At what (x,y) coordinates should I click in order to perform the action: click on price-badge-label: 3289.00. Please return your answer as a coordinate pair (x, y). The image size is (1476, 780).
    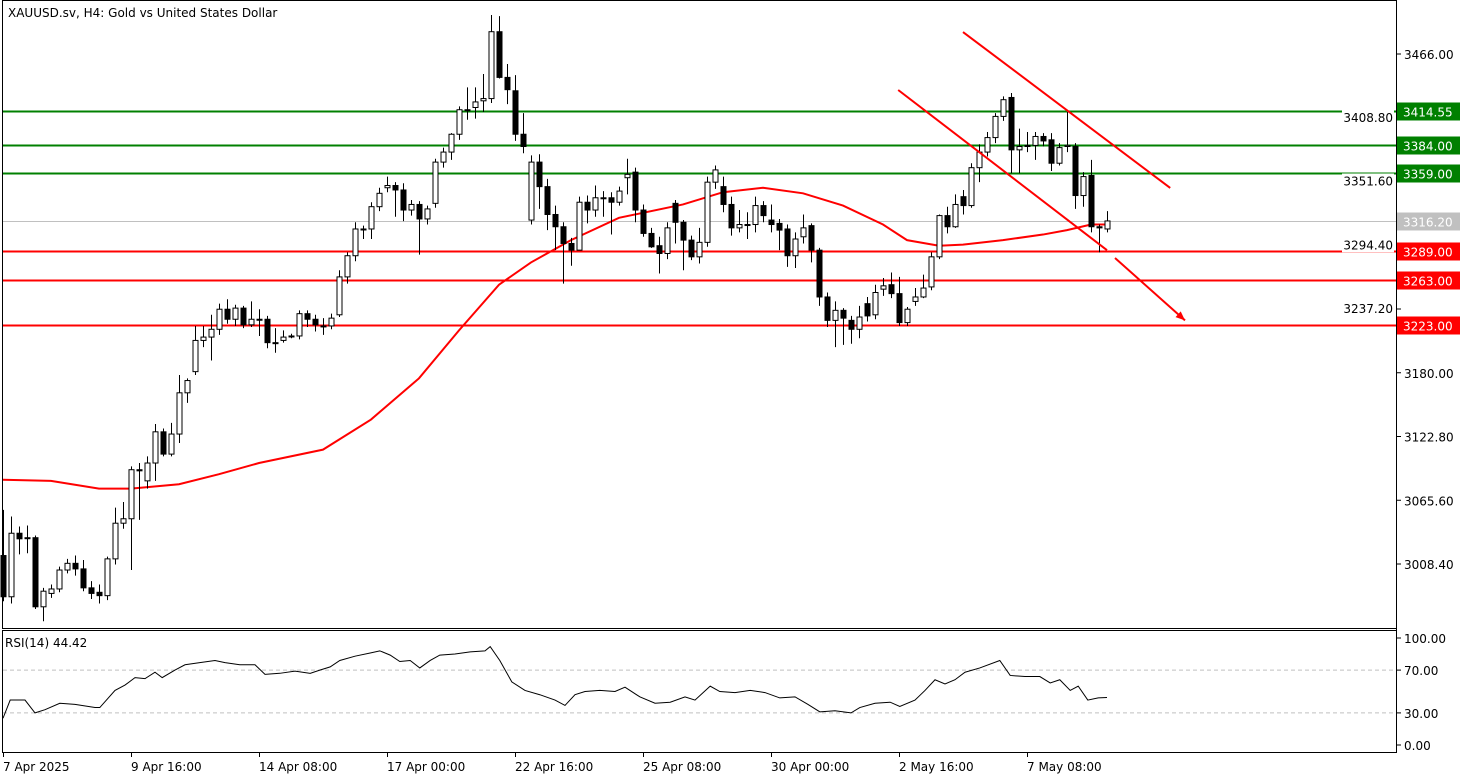
    Looking at the image, I should click on (1428, 253).